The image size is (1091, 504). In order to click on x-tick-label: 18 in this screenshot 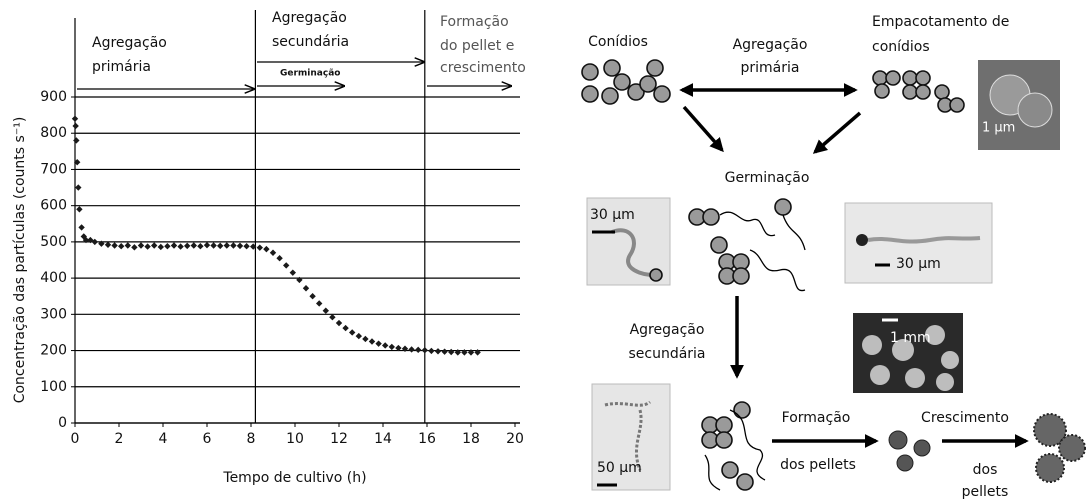, I will do `click(471, 439)`.